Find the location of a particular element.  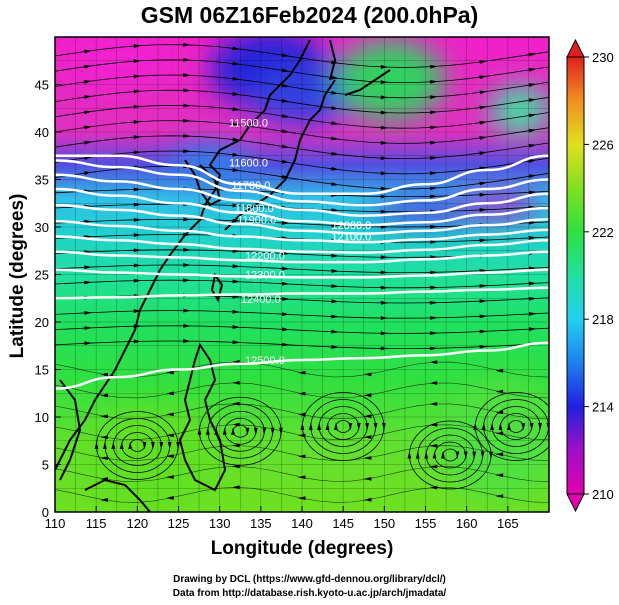

x-tick-label: 160 is located at coordinates (467, 523).